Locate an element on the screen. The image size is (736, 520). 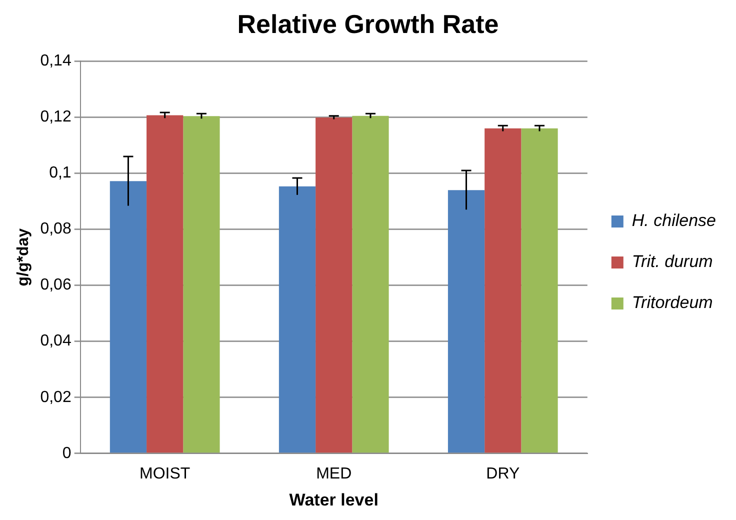
y-tick-label: 0,14 is located at coordinates (56, 61).